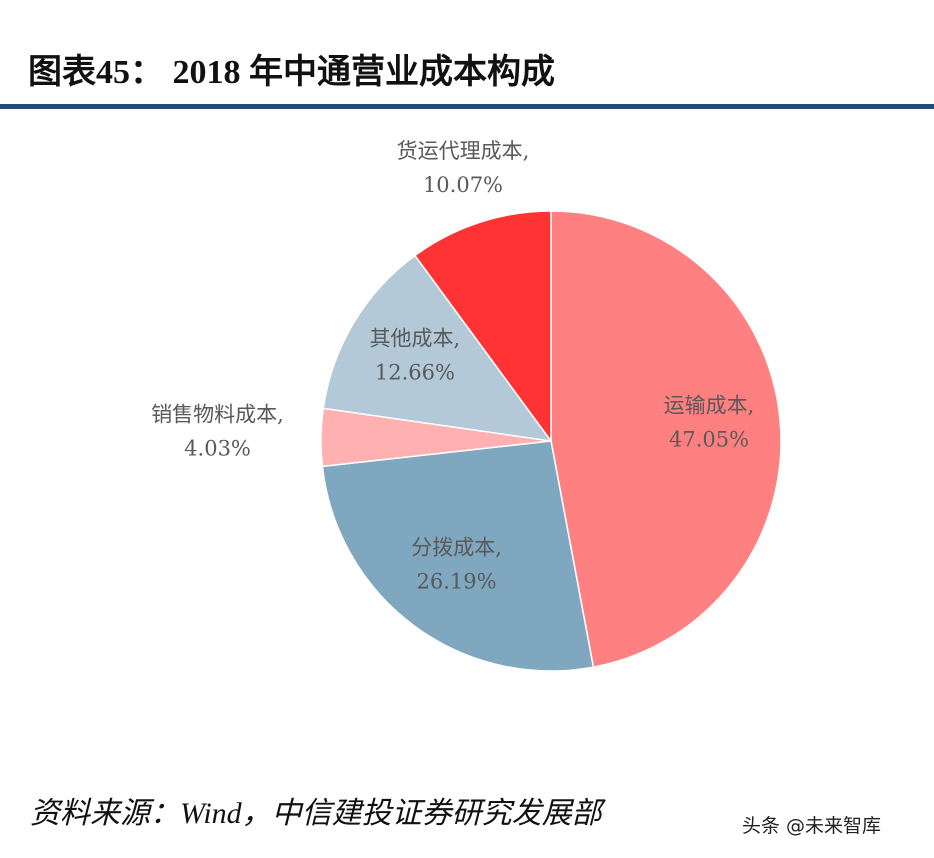 This screenshot has width=934, height=858. What do you see at coordinates (415, 372) in the screenshot?
I see `slice-value-label: 12.66%` at bounding box center [415, 372].